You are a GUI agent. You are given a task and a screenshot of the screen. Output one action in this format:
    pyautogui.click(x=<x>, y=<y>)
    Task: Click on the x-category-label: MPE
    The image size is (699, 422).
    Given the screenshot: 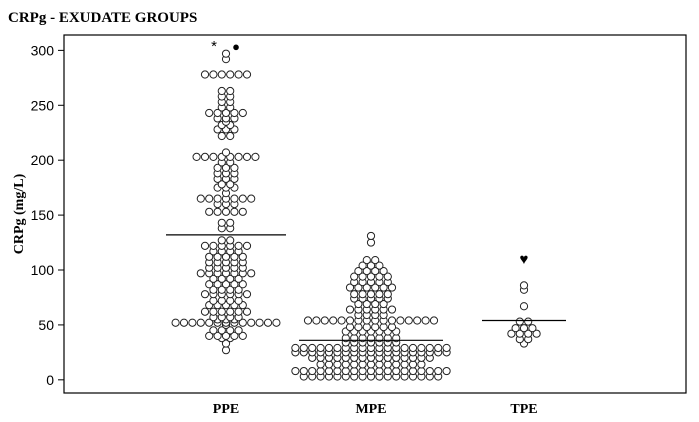 What is the action you would take?
    pyautogui.click(x=370, y=409)
    